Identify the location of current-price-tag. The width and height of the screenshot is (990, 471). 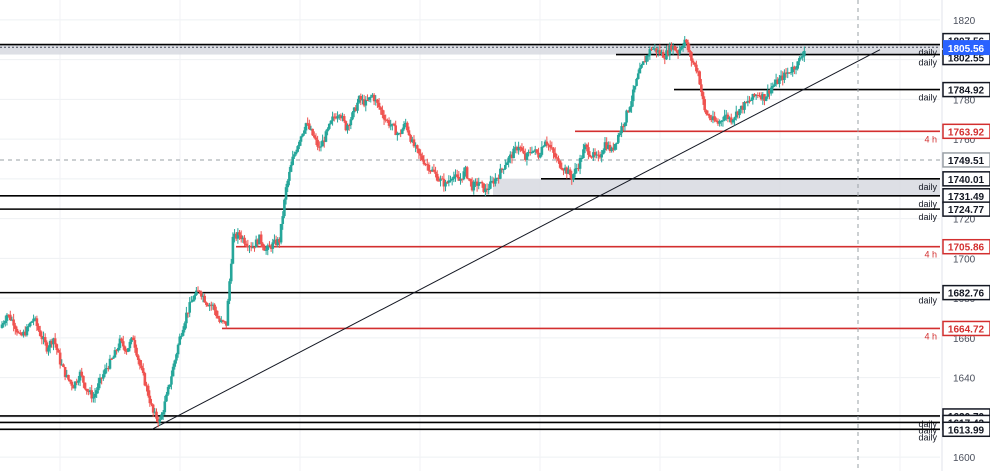
(966, 48).